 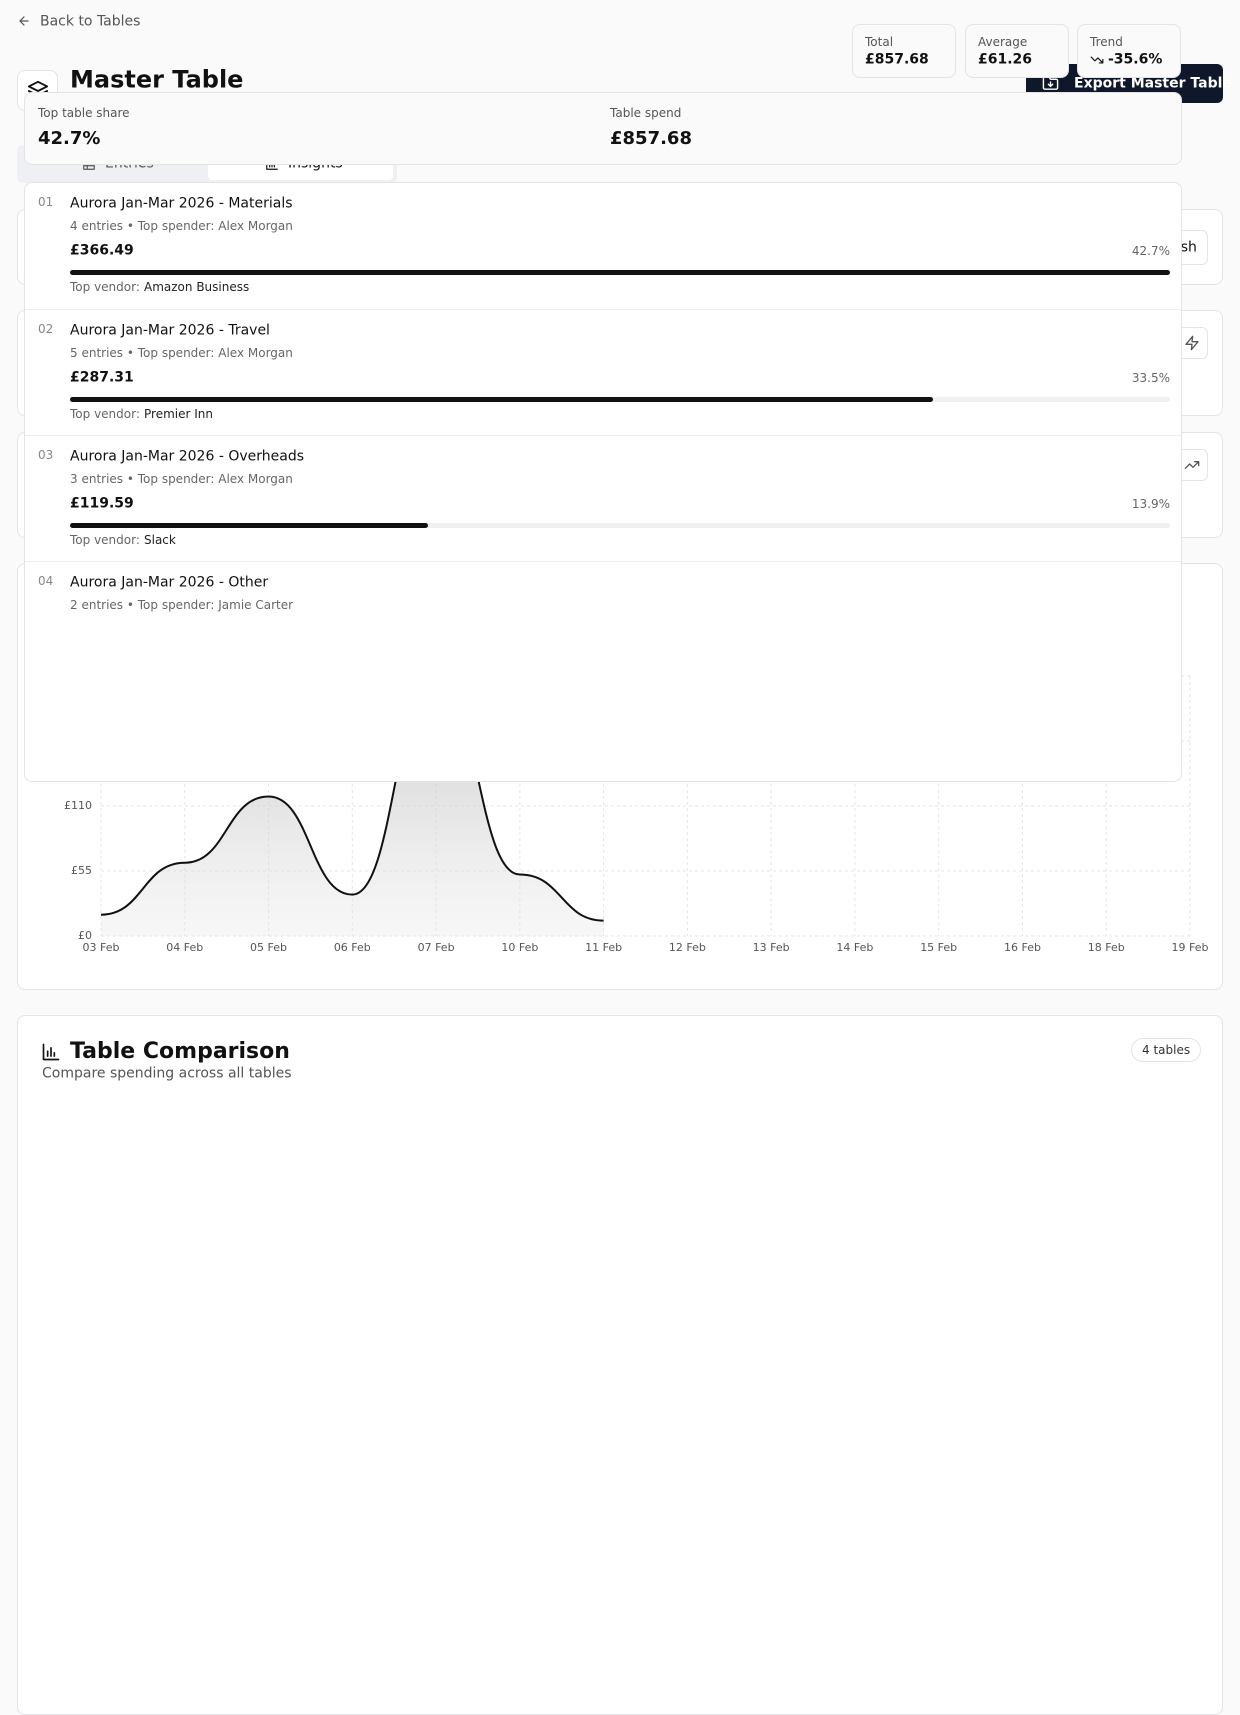 I want to click on comparison-title: Table Comparison, so click(x=180, y=1051).